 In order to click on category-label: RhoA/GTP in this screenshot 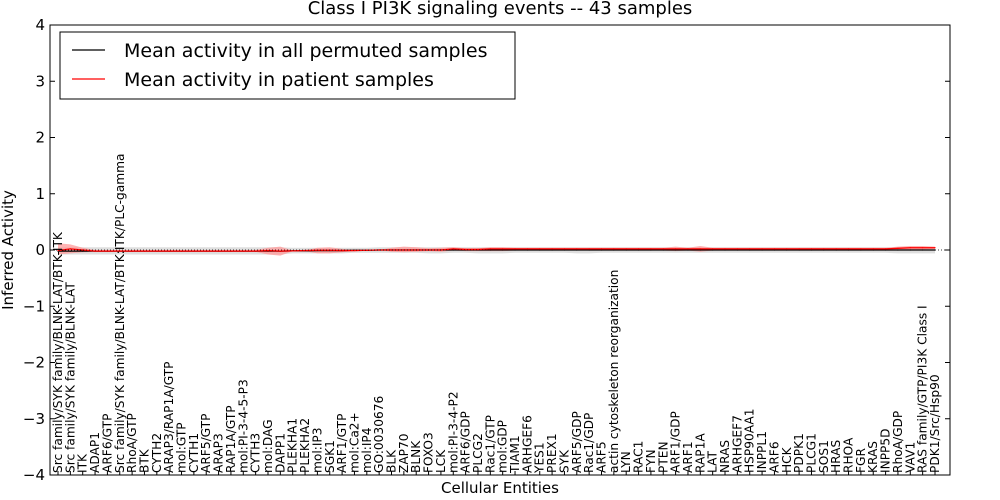, I will do `click(132, 443)`.